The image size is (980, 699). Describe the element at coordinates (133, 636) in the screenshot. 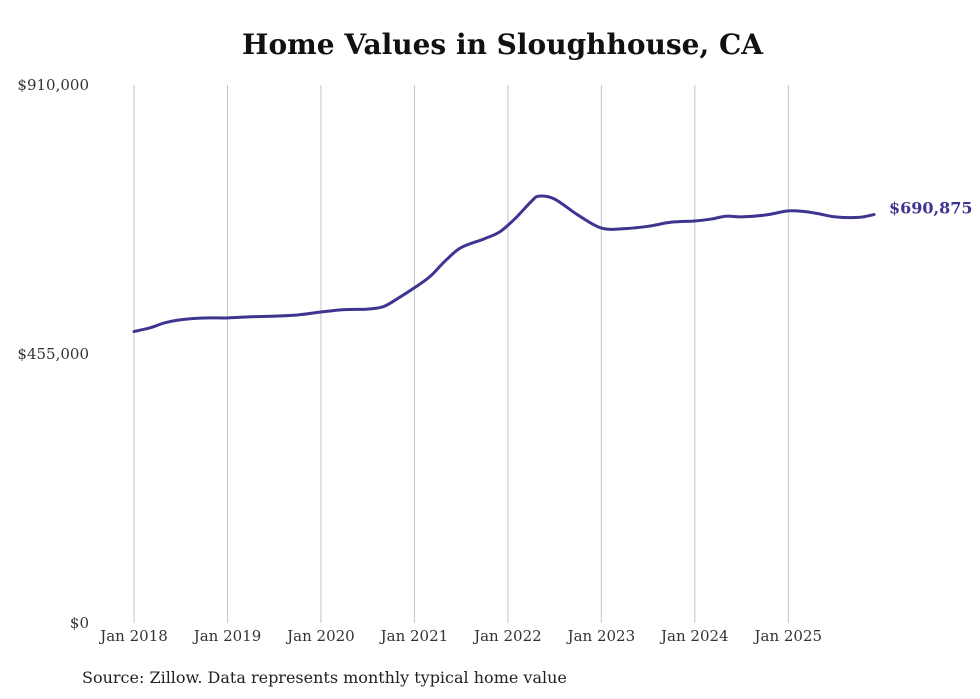

I see `x-tick-label: Jan 2018` at that location.